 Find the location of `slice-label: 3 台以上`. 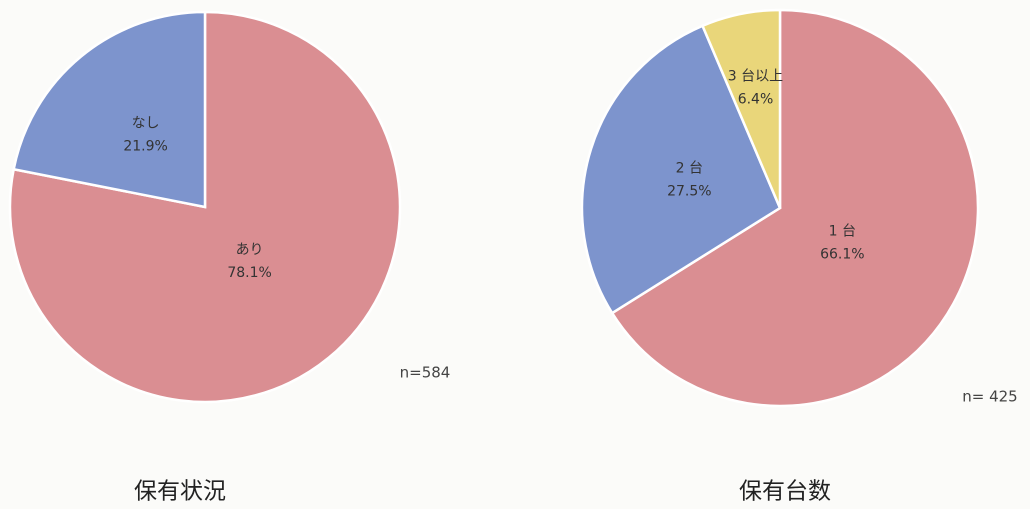

slice-label: 3 台以上 is located at coordinates (755, 77).